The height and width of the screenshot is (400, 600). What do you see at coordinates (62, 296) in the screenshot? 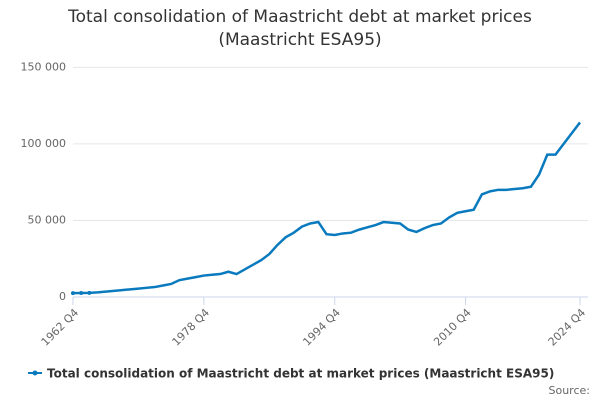
I see `y-tick-label: 0` at bounding box center [62, 296].